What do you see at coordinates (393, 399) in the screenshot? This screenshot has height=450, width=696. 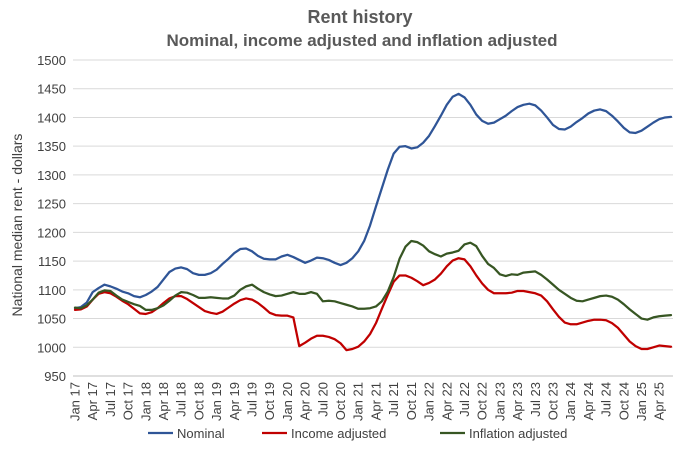 I see `x-tick-label-Jul-21: Jul 21` at bounding box center [393, 399].